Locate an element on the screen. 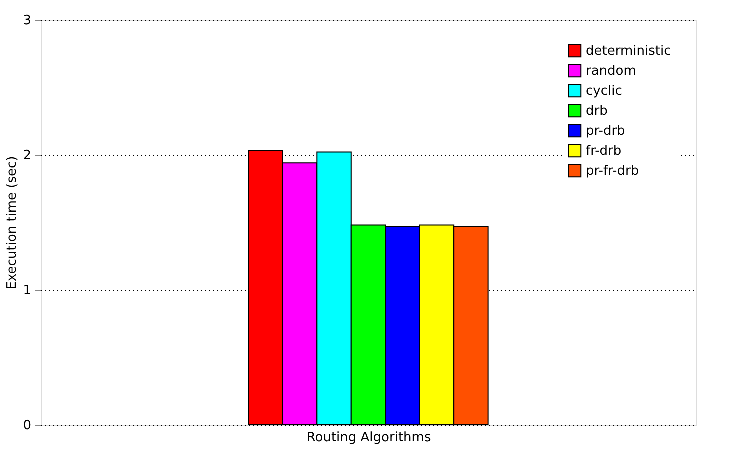 This screenshot has height=454, width=730. legend-label: cyclic is located at coordinates (604, 91).